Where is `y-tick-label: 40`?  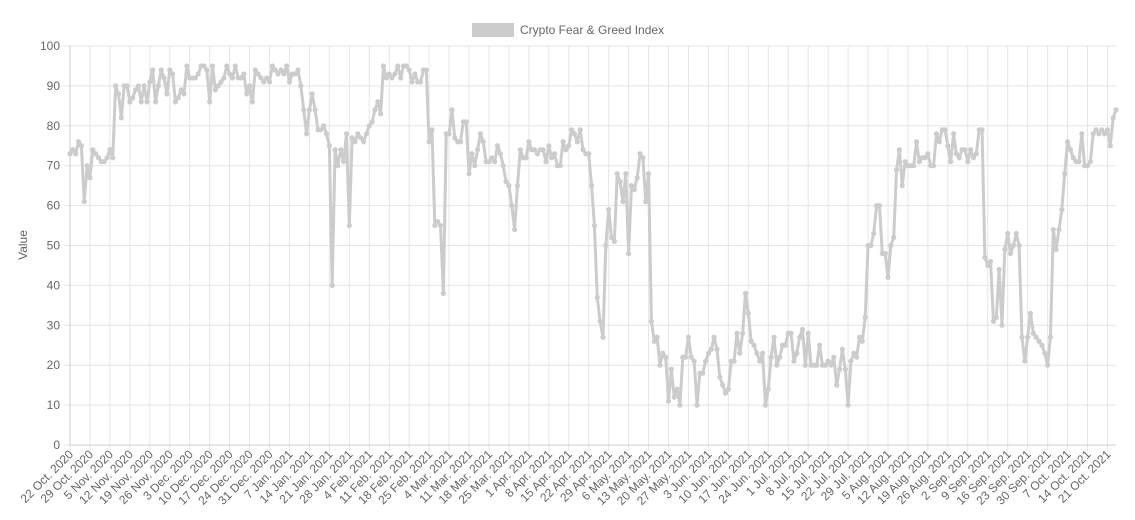 y-tick-label: 40 is located at coordinates (54, 285).